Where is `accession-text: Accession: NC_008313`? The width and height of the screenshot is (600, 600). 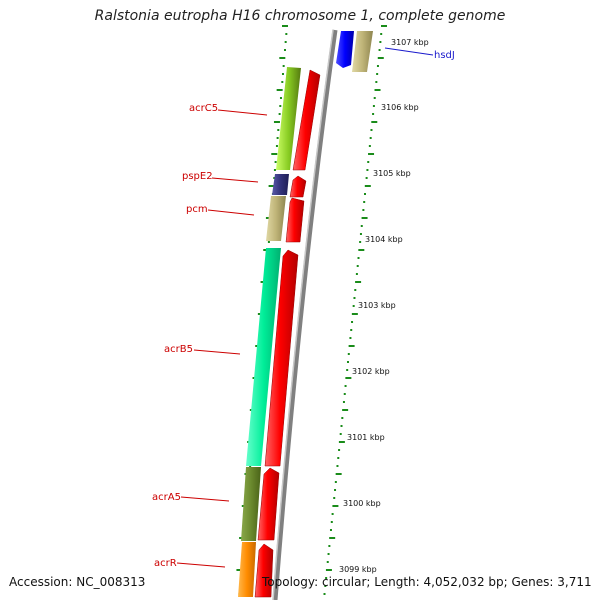 accession-text: Accession: NC_008313 is located at coordinates (77, 582).